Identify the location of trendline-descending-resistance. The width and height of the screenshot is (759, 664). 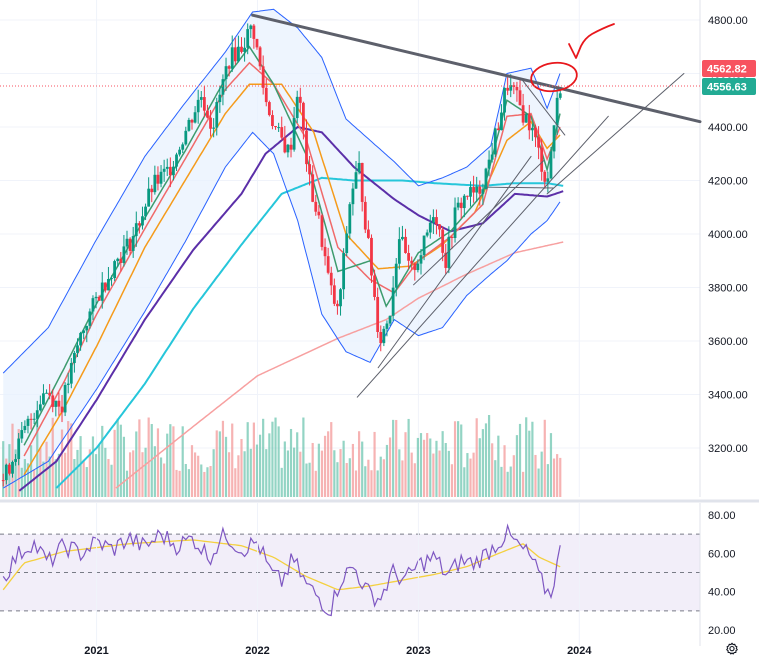
(476, 68).